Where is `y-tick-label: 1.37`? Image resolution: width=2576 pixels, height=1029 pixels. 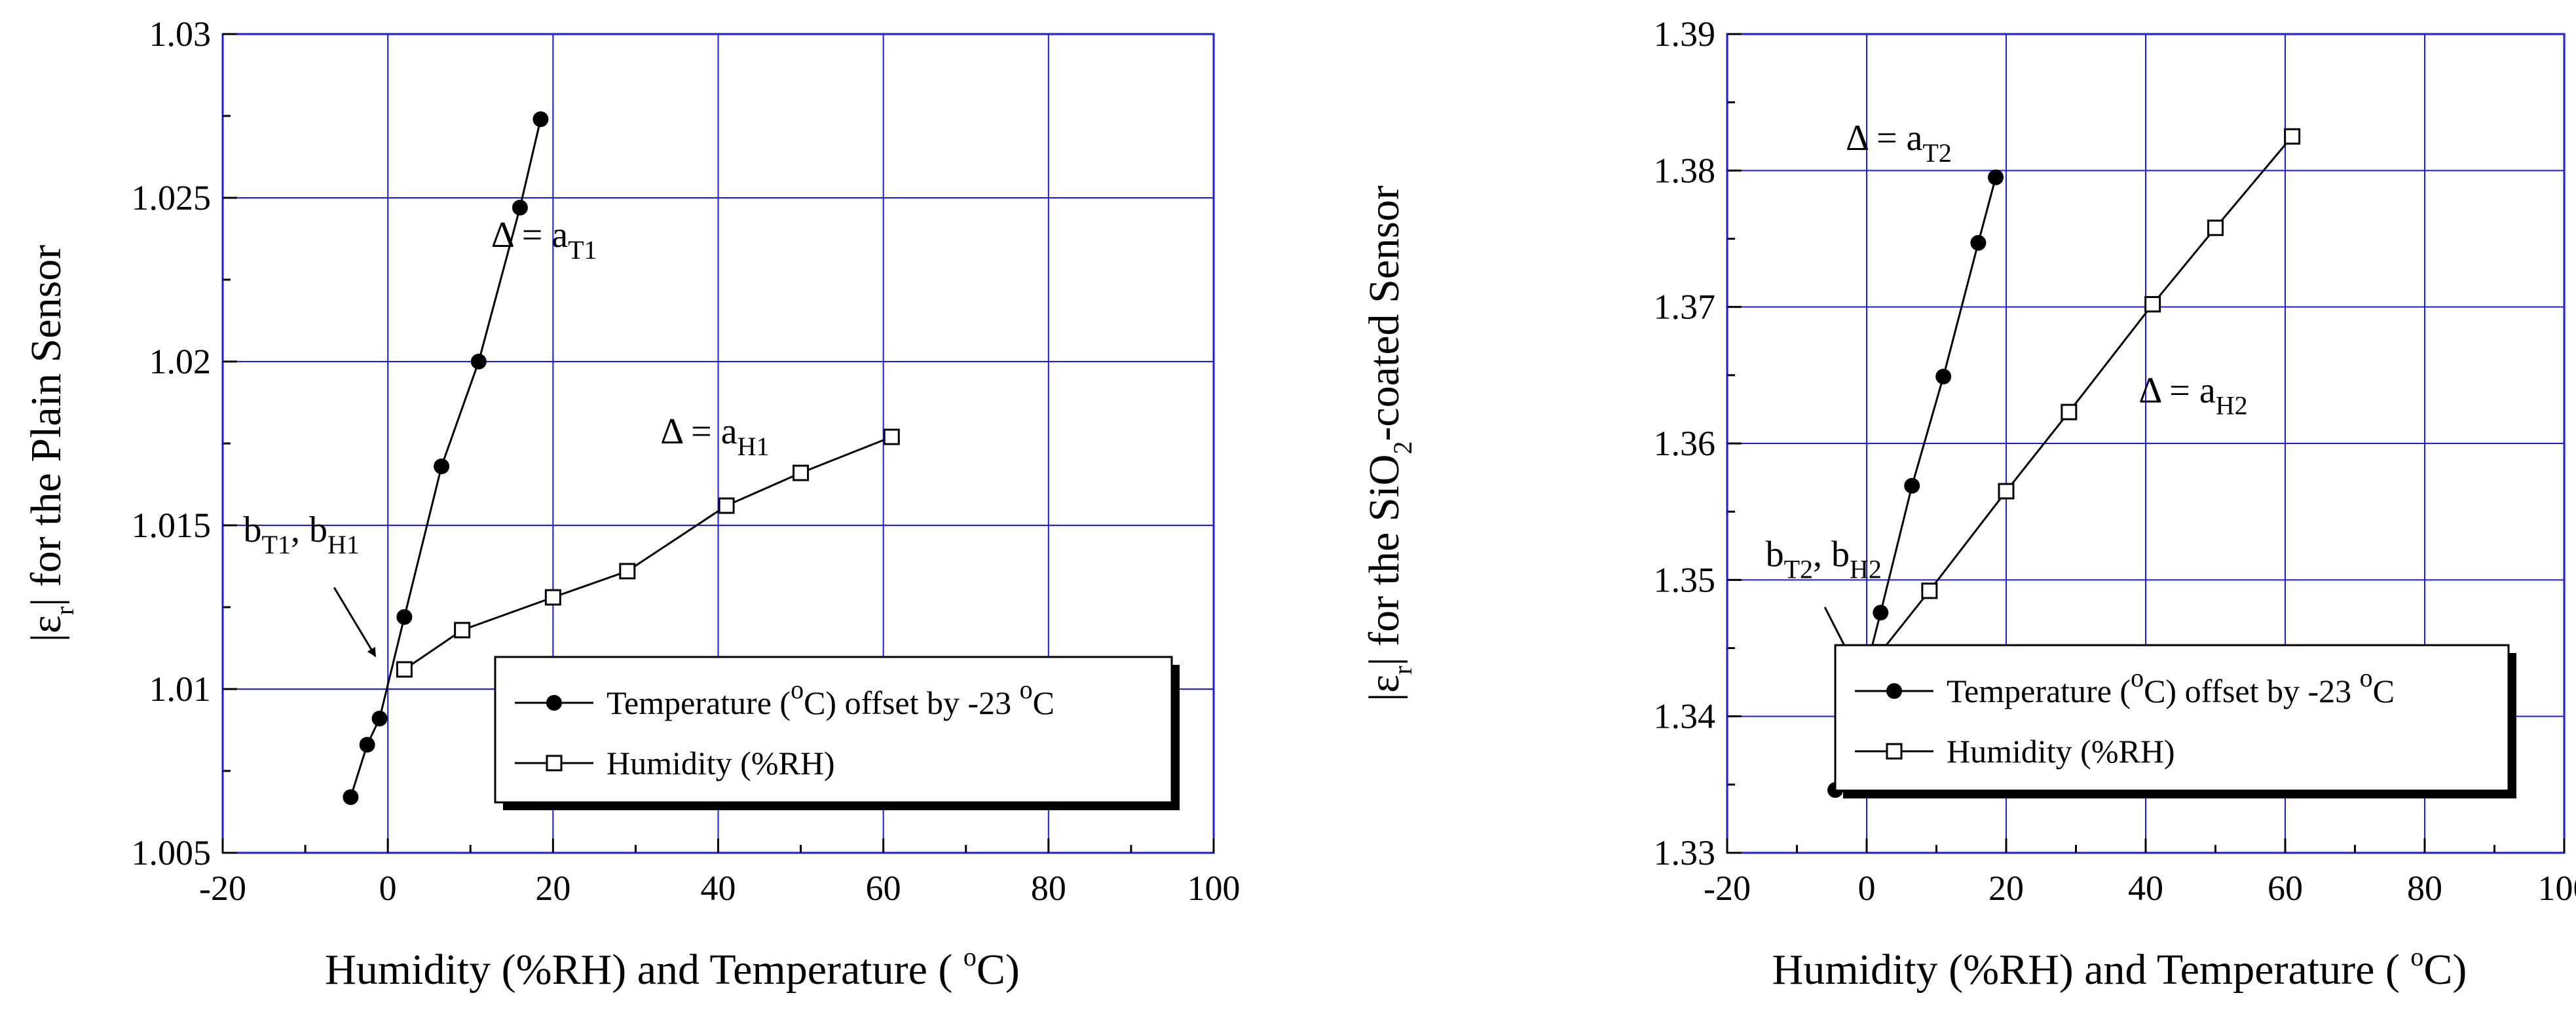 y-tick-label: 1.37 is located at coordinates (1685, 307).